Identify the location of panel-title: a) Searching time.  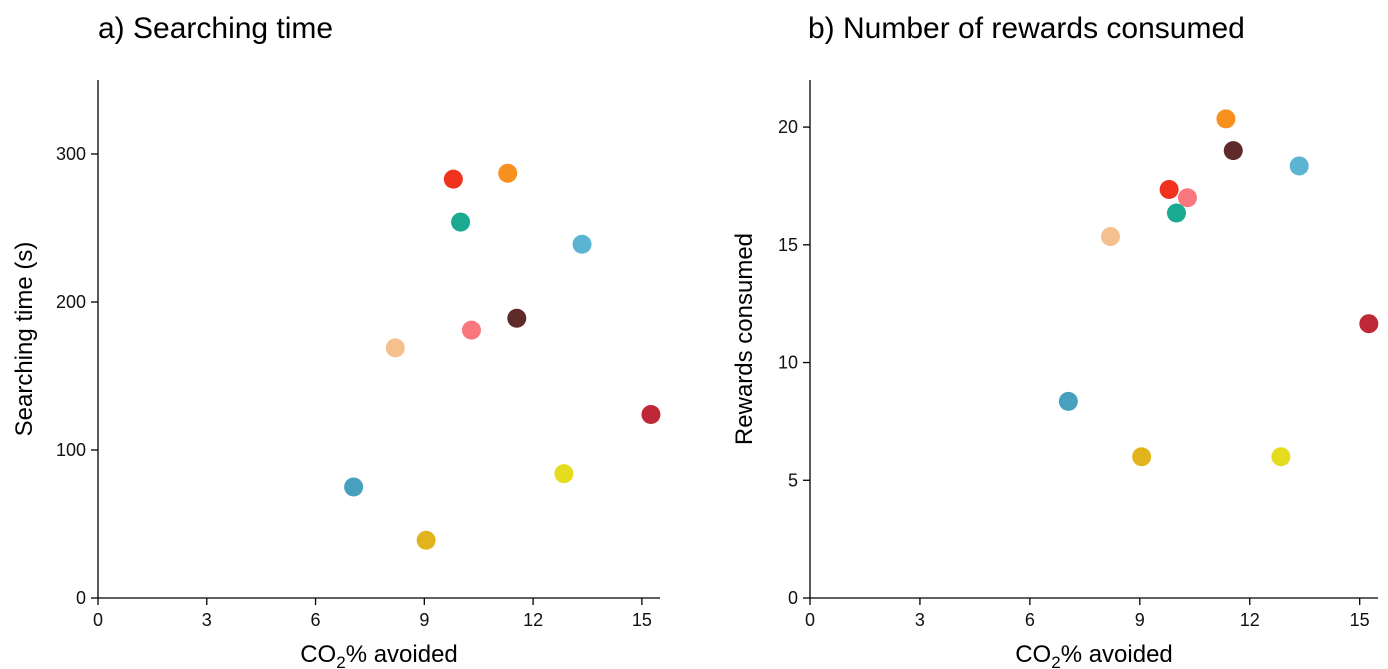
(215, 28).